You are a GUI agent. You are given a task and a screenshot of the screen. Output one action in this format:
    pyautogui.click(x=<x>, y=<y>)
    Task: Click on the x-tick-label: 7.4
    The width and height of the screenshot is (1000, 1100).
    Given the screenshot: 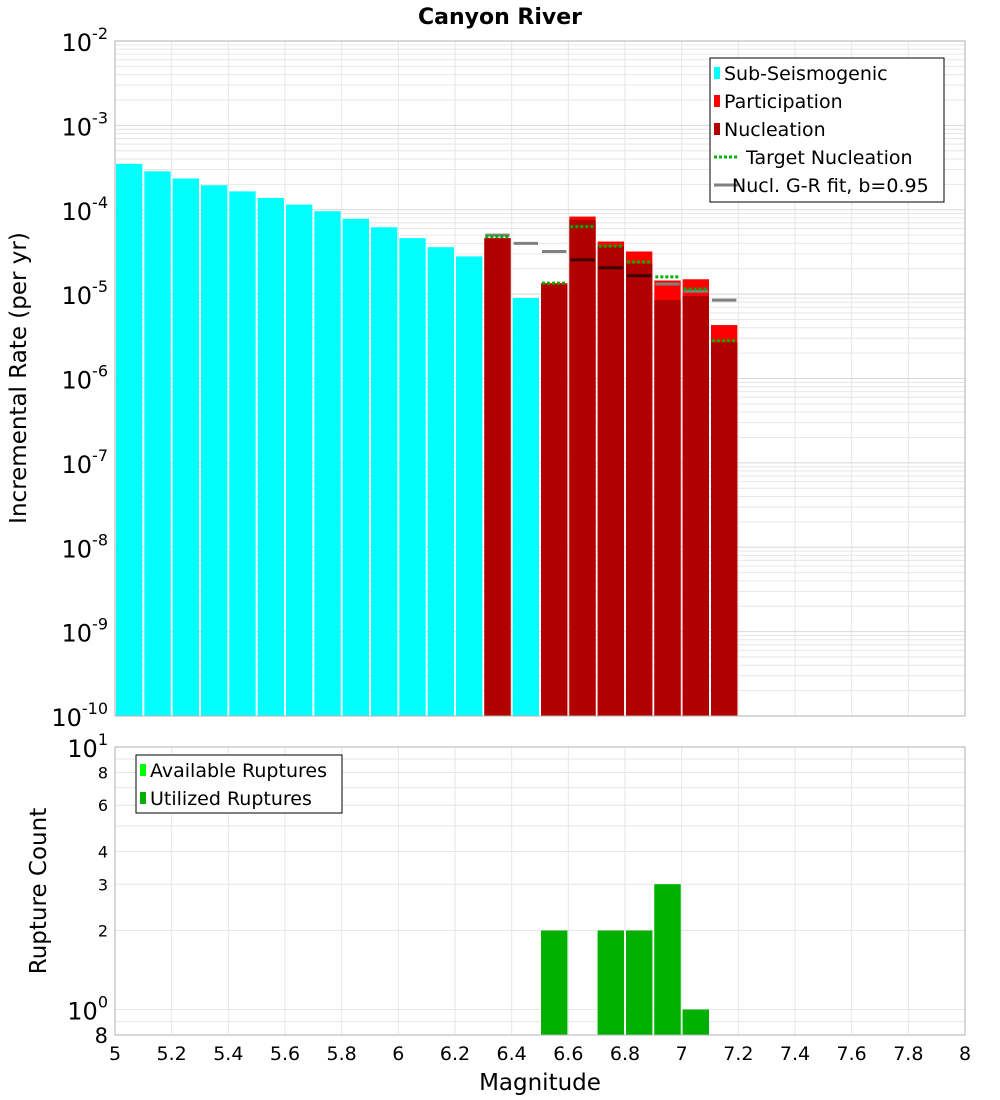 What is the action you would take?
    pyautogui.click(x=795, y=1054)
    